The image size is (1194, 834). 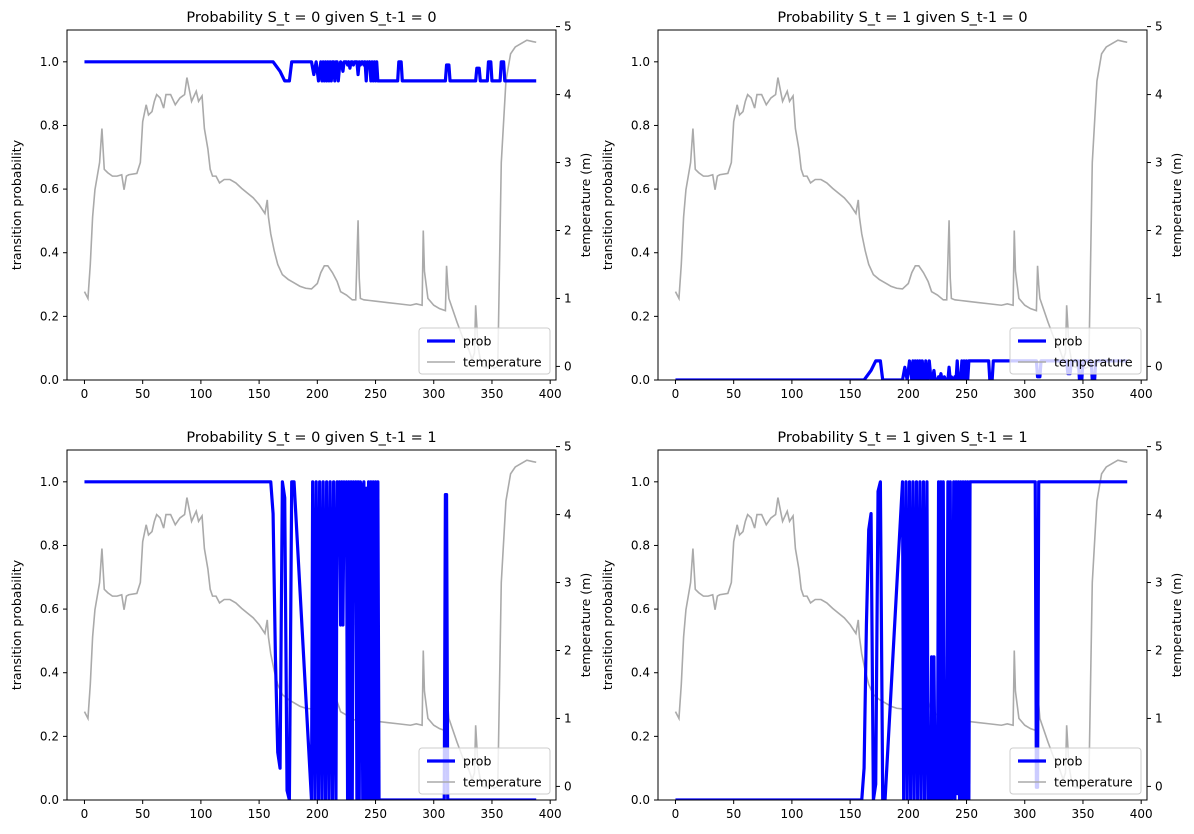 What do you see at coordinates (902, 438) in the screenshot?
I see `subplot-title: Probability S_t = 1 given S_t-1 = 1` at bounding box center [902, 438].